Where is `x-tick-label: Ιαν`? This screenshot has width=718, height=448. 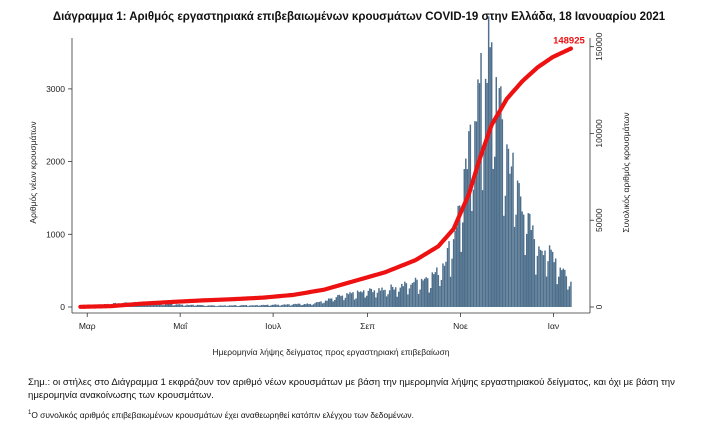
x-tick-label: Ιαν is located at coordinates (554, 326).